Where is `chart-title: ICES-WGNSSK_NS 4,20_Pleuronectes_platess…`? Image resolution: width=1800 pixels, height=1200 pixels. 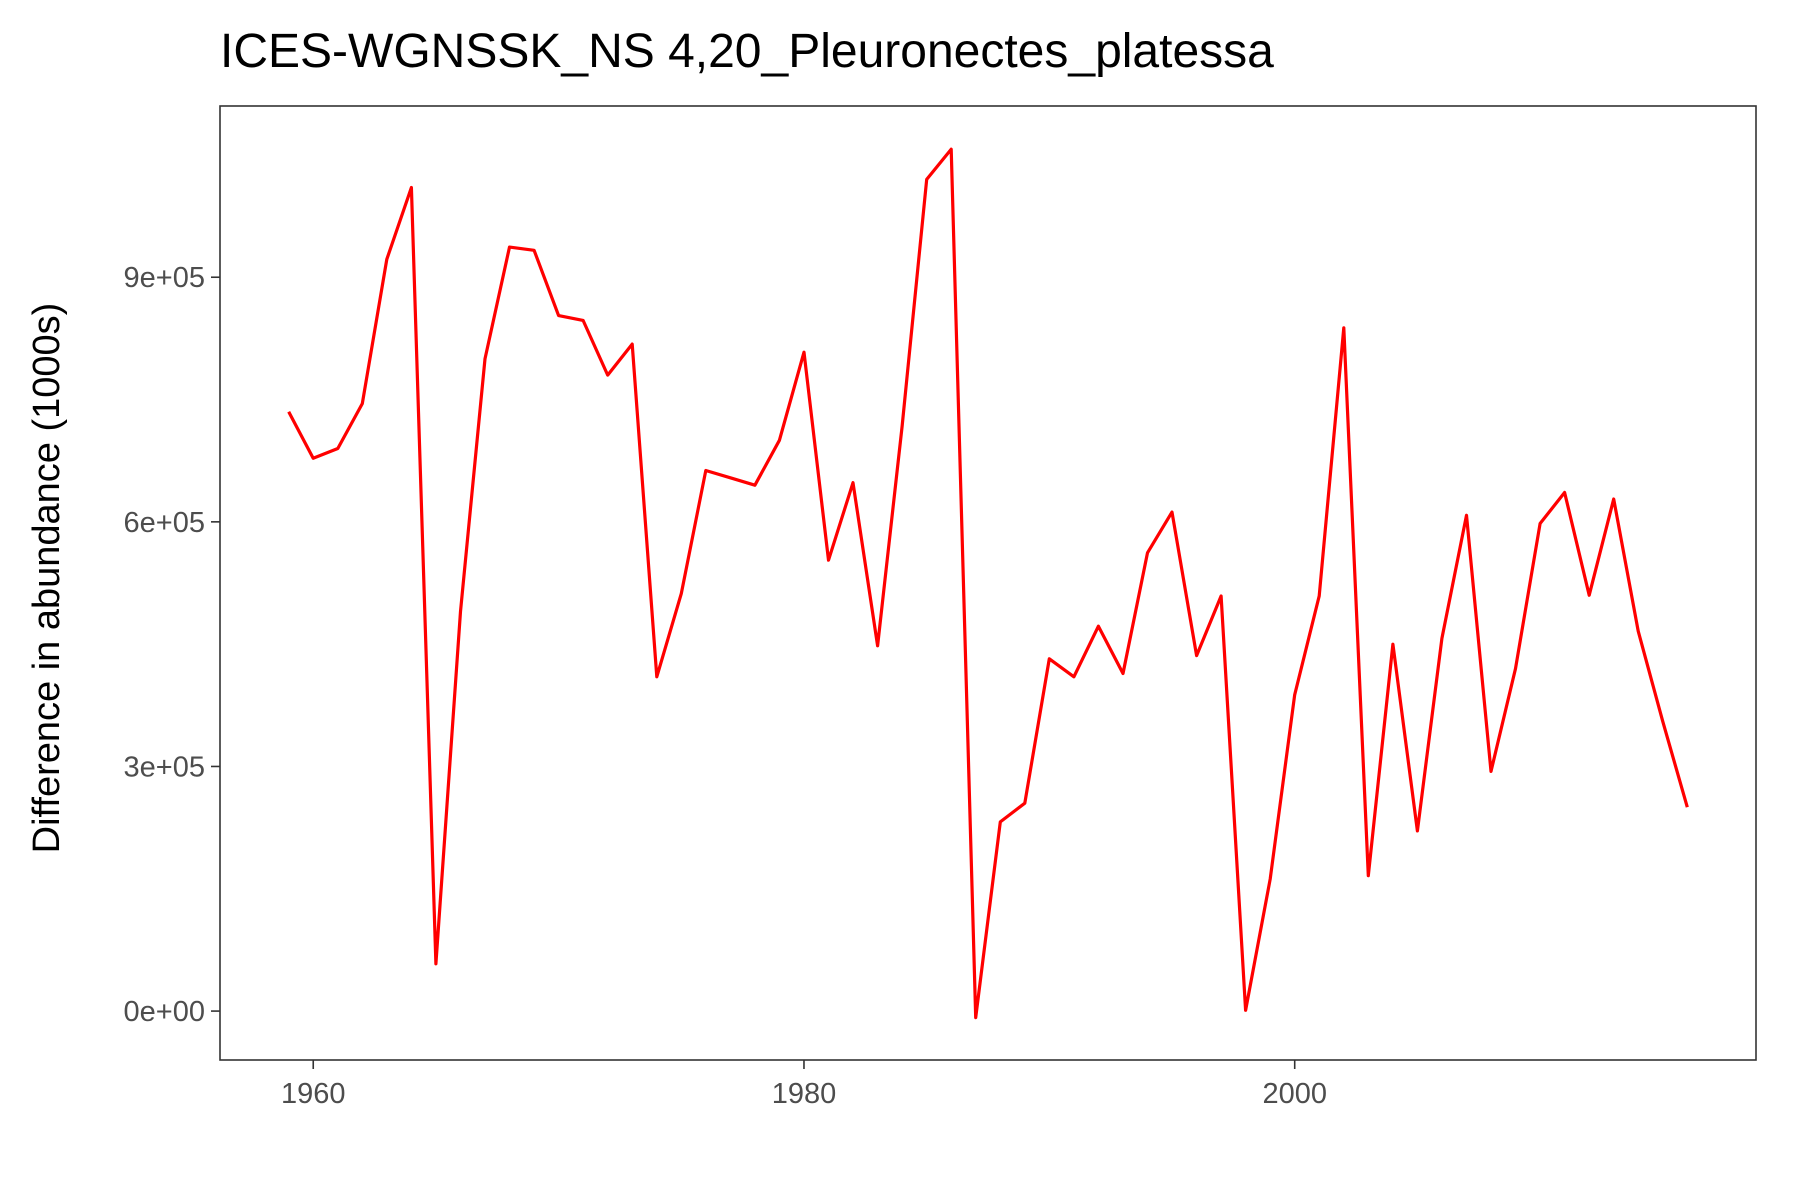 chart-title: ICES-WGNSSK_NS 4,20_Pleuronectes_platess… is located at coordinates (747, 51).